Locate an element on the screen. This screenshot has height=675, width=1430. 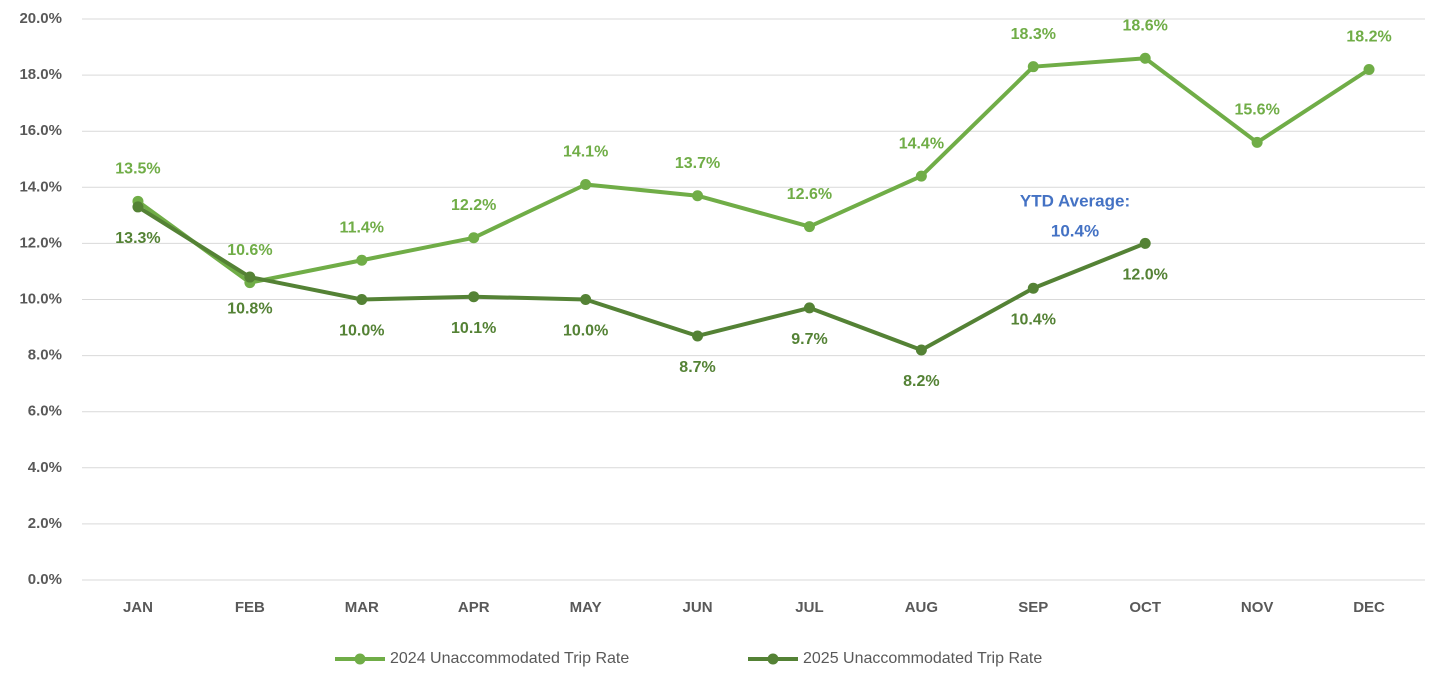
data-label: 10.4% is located at coordinates (1033, 319).